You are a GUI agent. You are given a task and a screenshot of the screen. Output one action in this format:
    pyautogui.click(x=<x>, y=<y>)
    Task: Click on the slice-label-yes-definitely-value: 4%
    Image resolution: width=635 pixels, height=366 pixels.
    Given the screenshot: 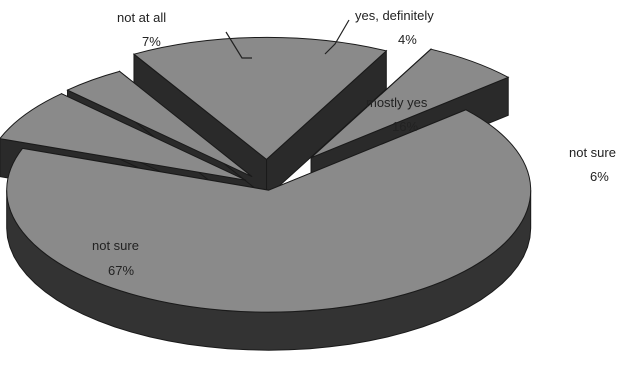 What is the action you would take?
    pyautogui.click(x=407, y=39)
    